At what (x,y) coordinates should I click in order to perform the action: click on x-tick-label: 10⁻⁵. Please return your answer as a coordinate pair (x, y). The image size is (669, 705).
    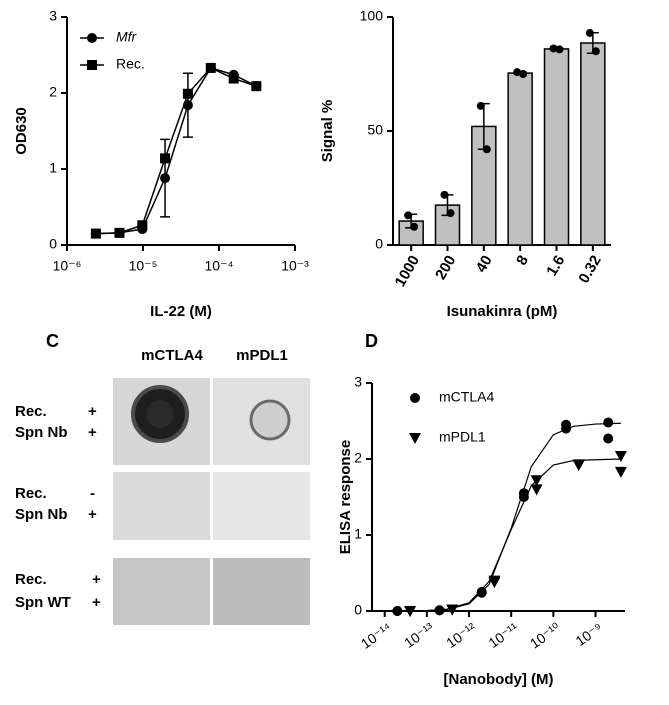
    Looking at the image, I should click on (143, 266).